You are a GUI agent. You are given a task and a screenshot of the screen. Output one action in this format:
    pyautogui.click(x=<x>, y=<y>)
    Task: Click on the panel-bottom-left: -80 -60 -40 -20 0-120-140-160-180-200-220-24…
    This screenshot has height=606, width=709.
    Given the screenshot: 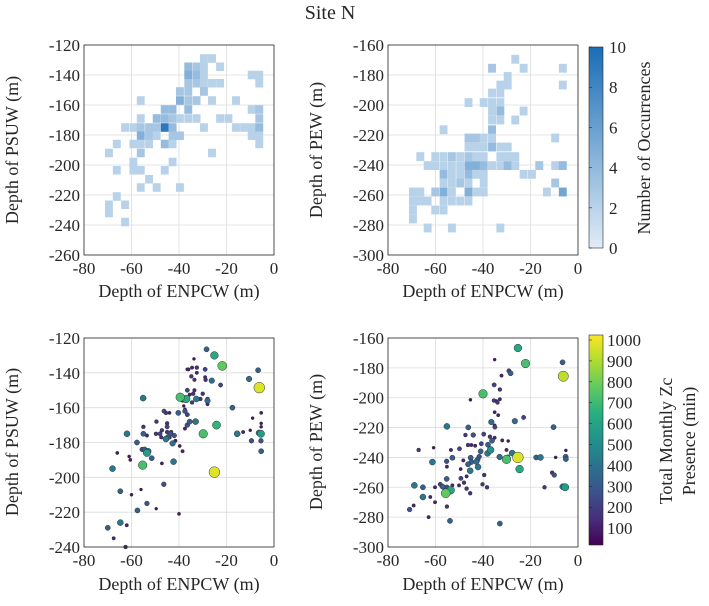 What is the action you would take?
    pyautogui.click(x=163, y=449)
    